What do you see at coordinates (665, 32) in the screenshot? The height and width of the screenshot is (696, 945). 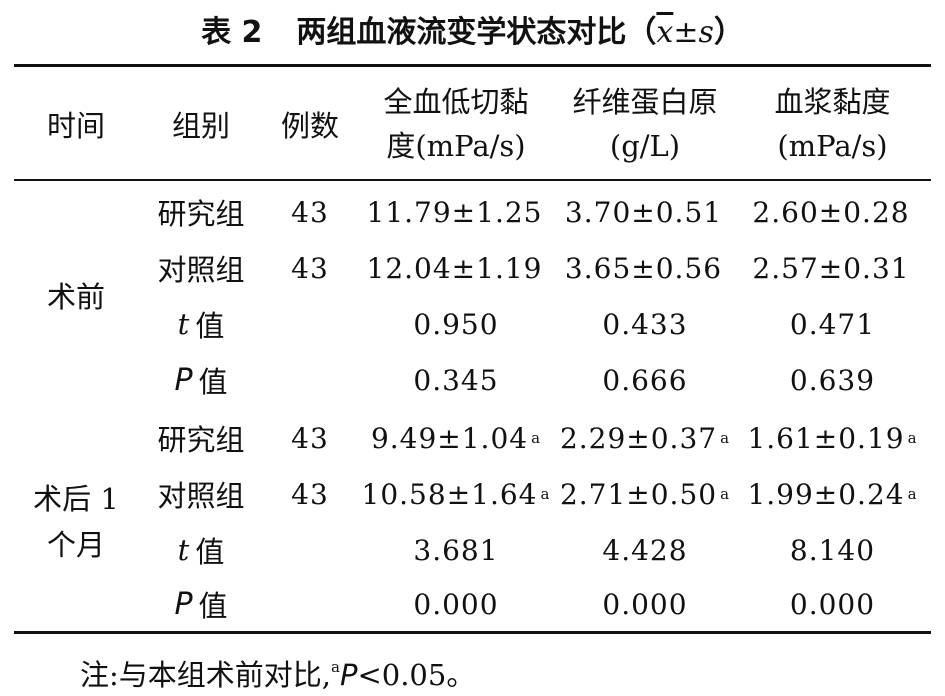 I see `mean-symbol: x` at bounding box center [665, 32].